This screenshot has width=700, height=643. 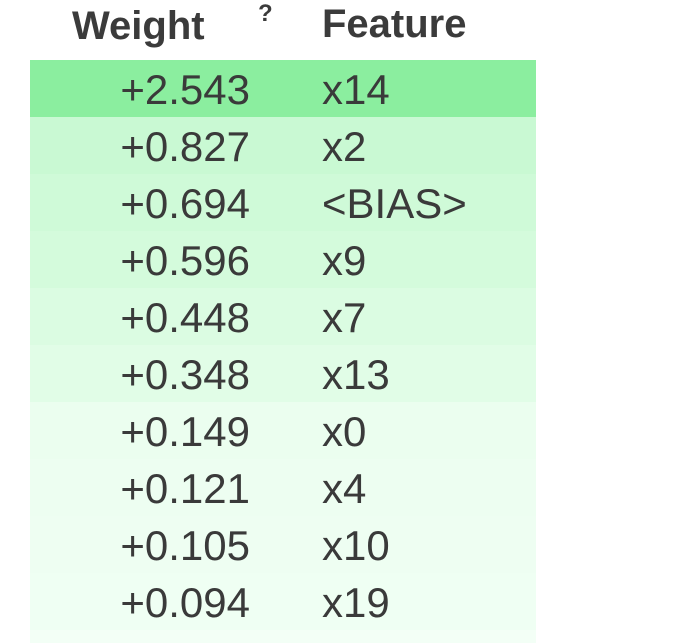 I want to click on weight-column-header: Weight, so click(x=138, y=26).